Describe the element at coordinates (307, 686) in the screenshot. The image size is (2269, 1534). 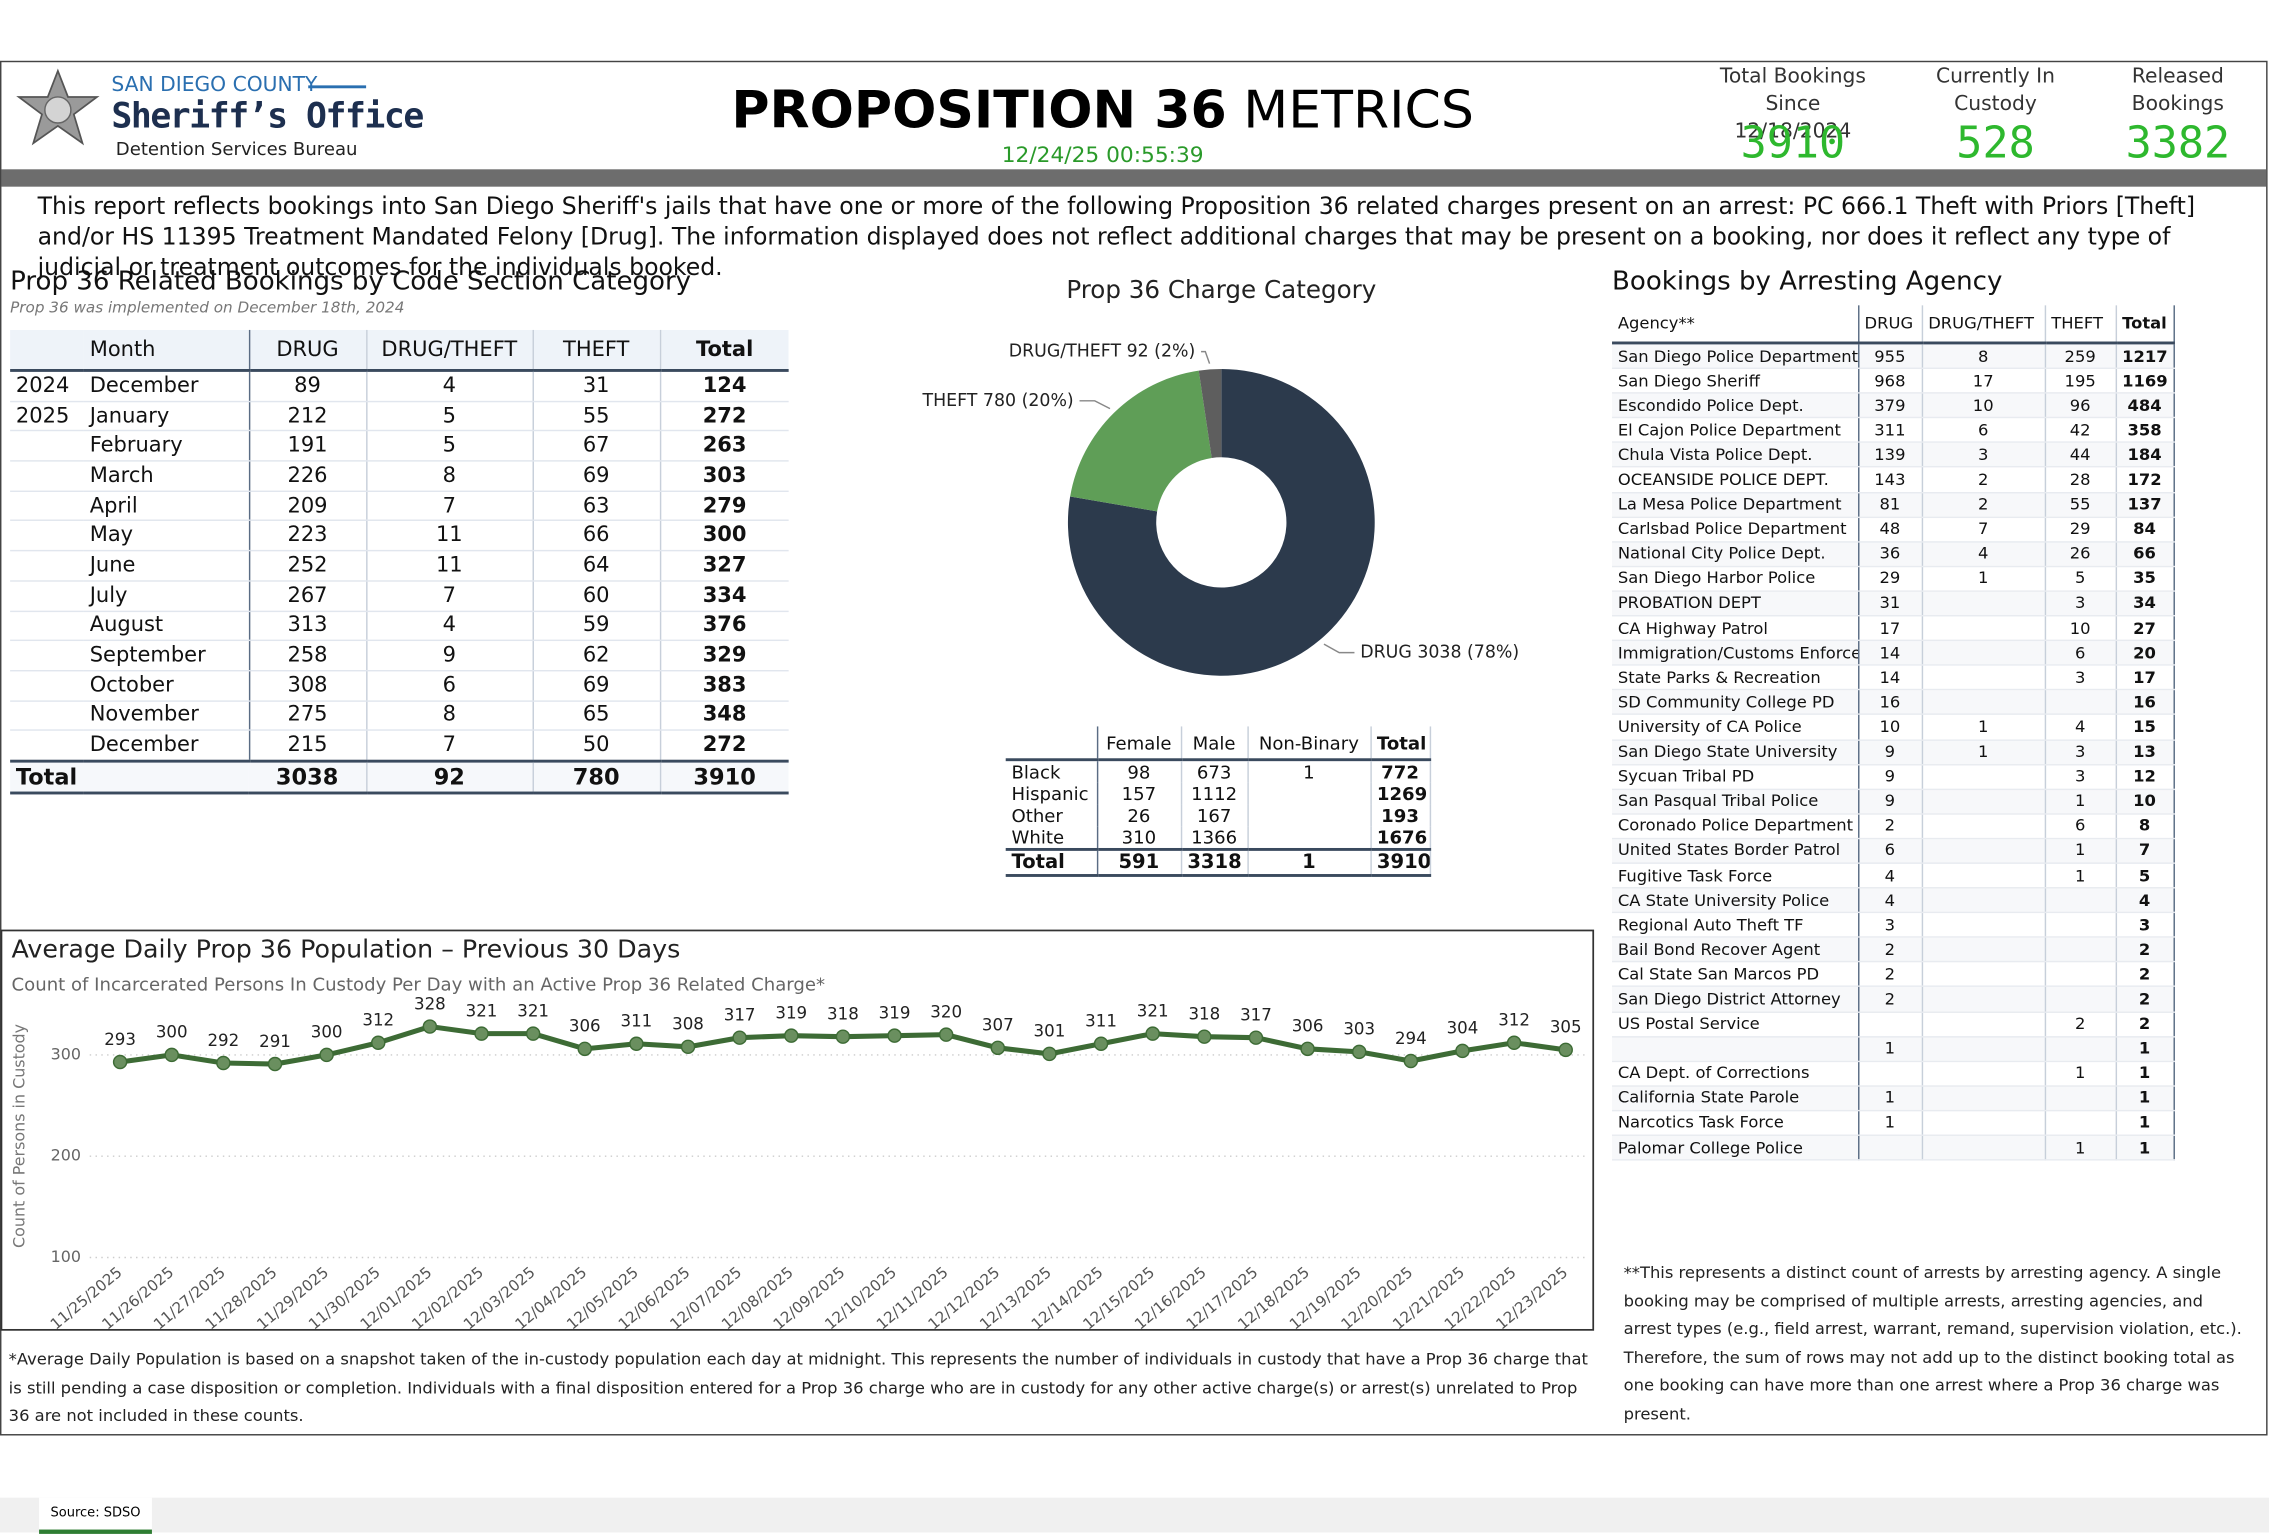
I see `table-cell: 308` at that location.